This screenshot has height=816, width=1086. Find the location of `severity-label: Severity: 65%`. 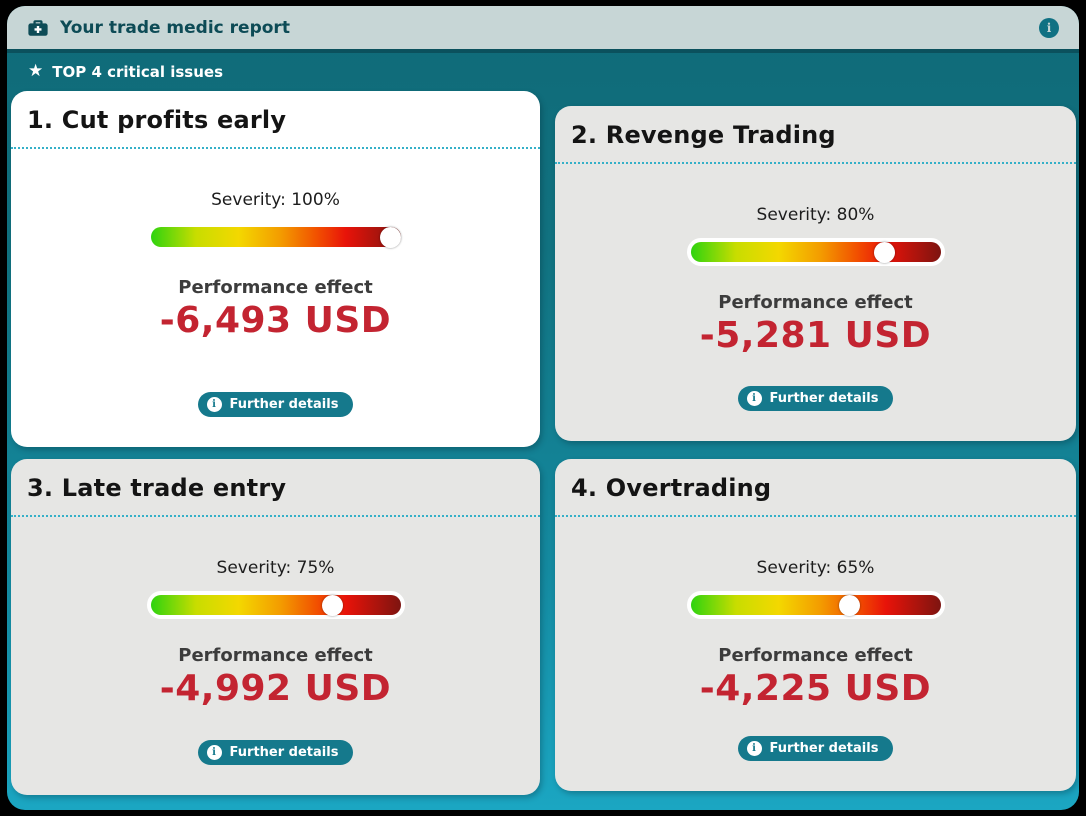

severity-label: Severity: 65% is located at coordinates (815, 568).